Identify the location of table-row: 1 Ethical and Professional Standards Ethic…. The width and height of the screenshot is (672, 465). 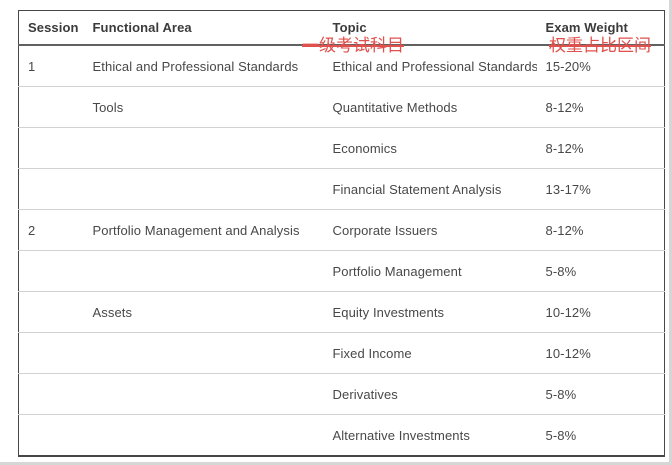
(342, 66).